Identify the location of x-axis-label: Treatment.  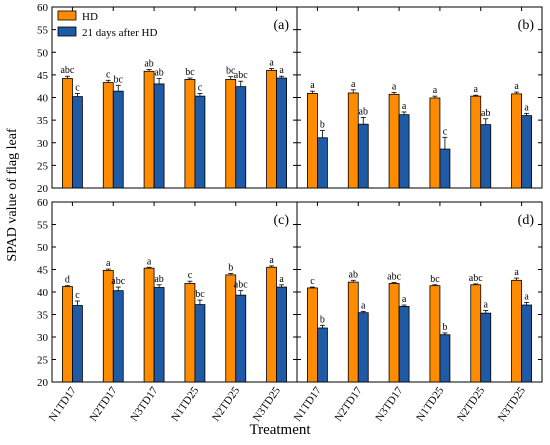
(280, 430).